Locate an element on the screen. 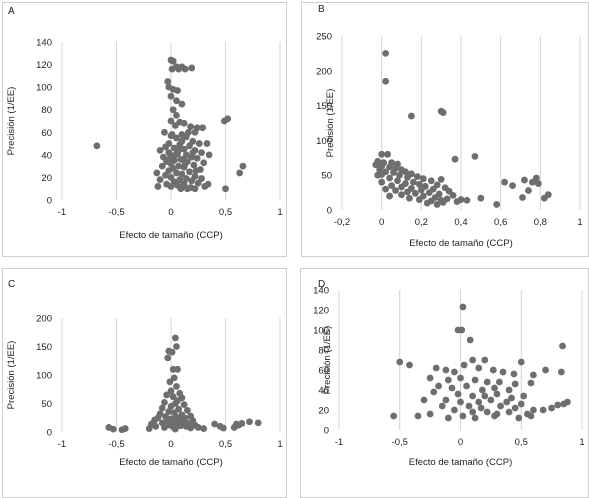  y-tick-label: 0 is located at coordinates (49, 201).